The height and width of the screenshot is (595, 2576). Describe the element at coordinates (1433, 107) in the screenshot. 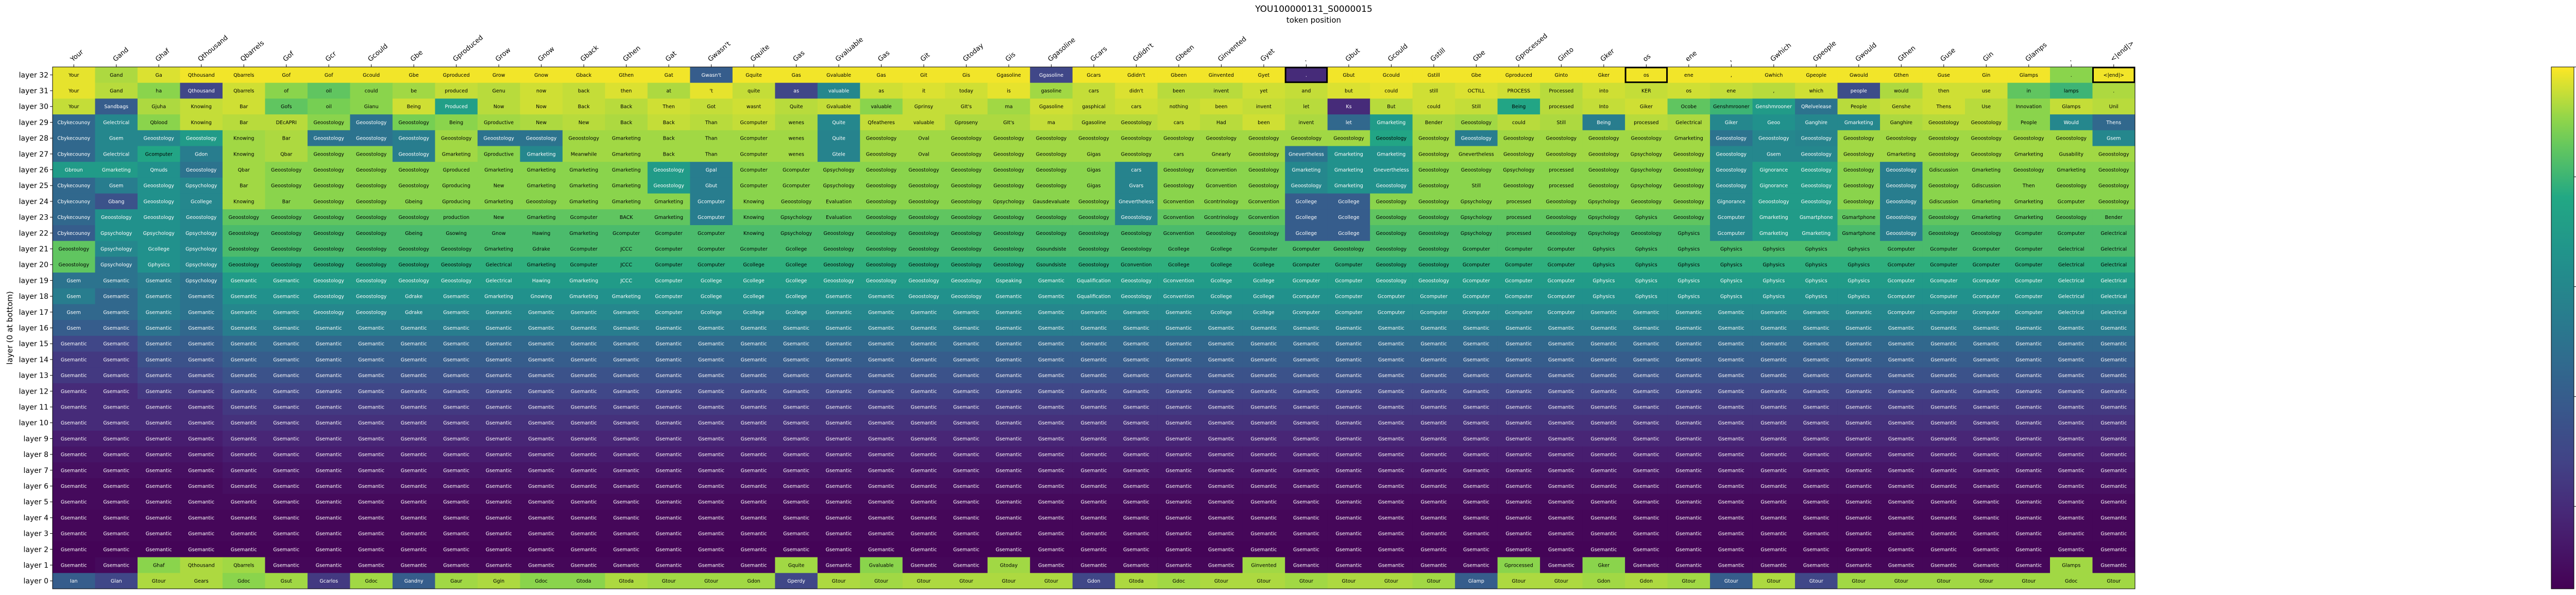

I see `cell-label: could` at that location.